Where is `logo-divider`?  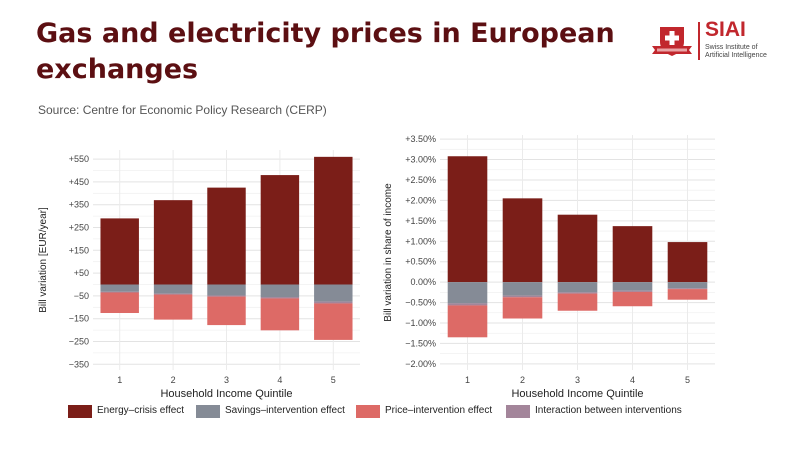 logo-divider is located at coordinates (699, 41).